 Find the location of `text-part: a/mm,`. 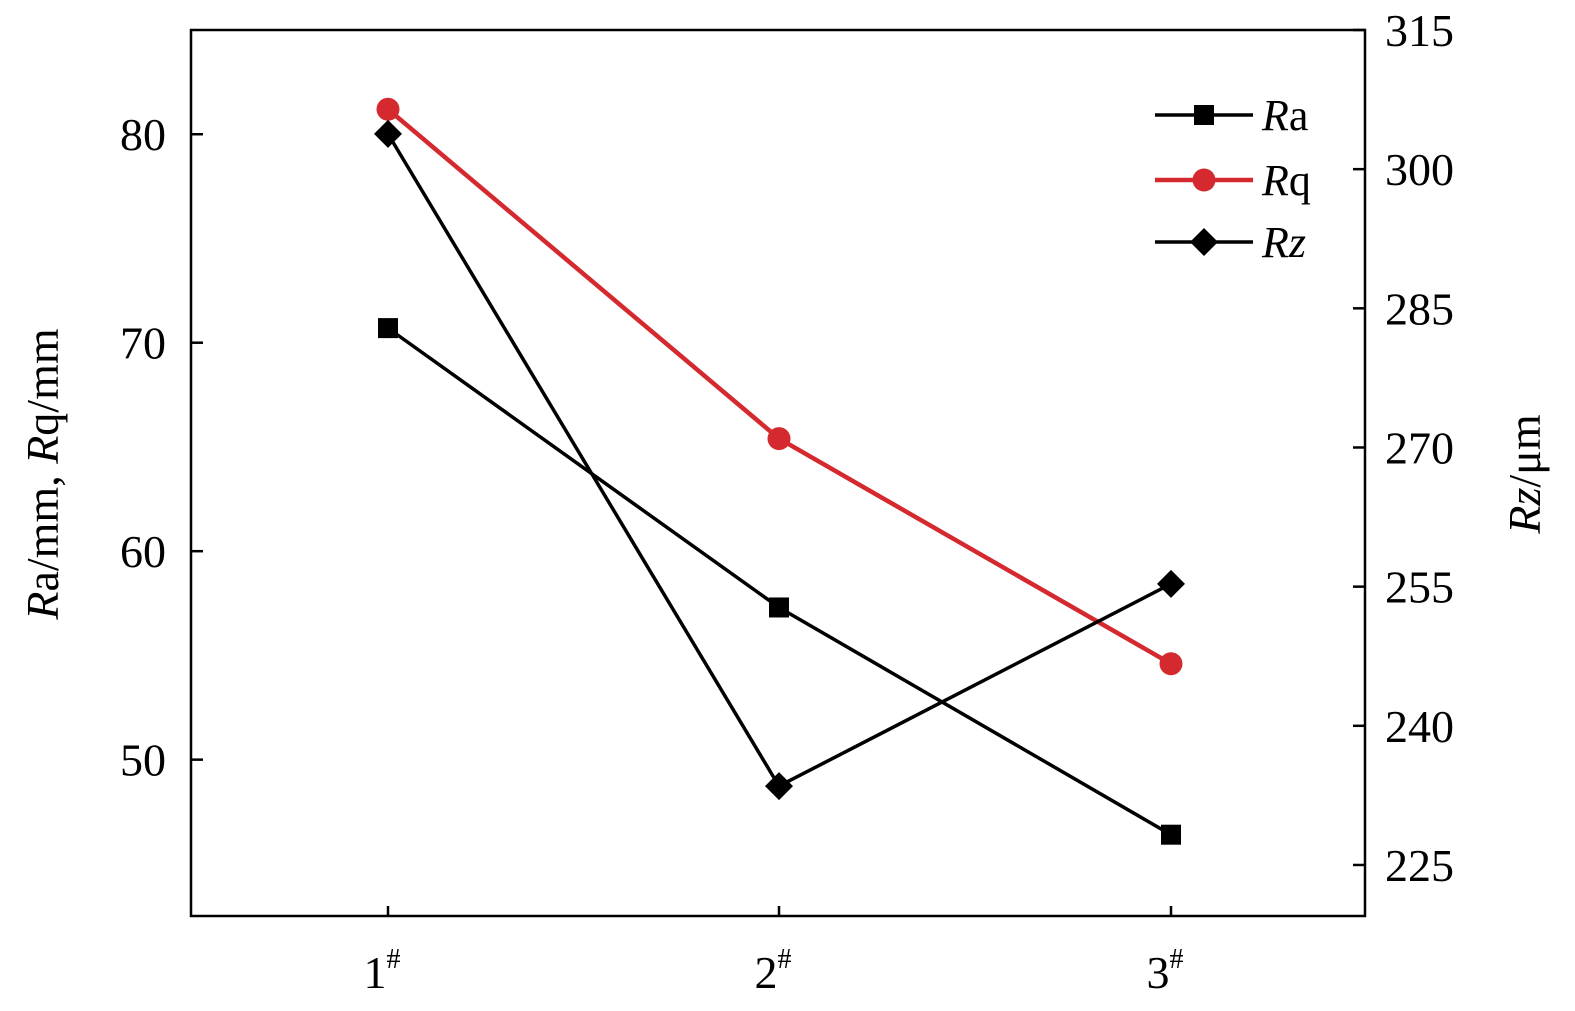

text-part: a/mm, is located at coordinates (42, 528).